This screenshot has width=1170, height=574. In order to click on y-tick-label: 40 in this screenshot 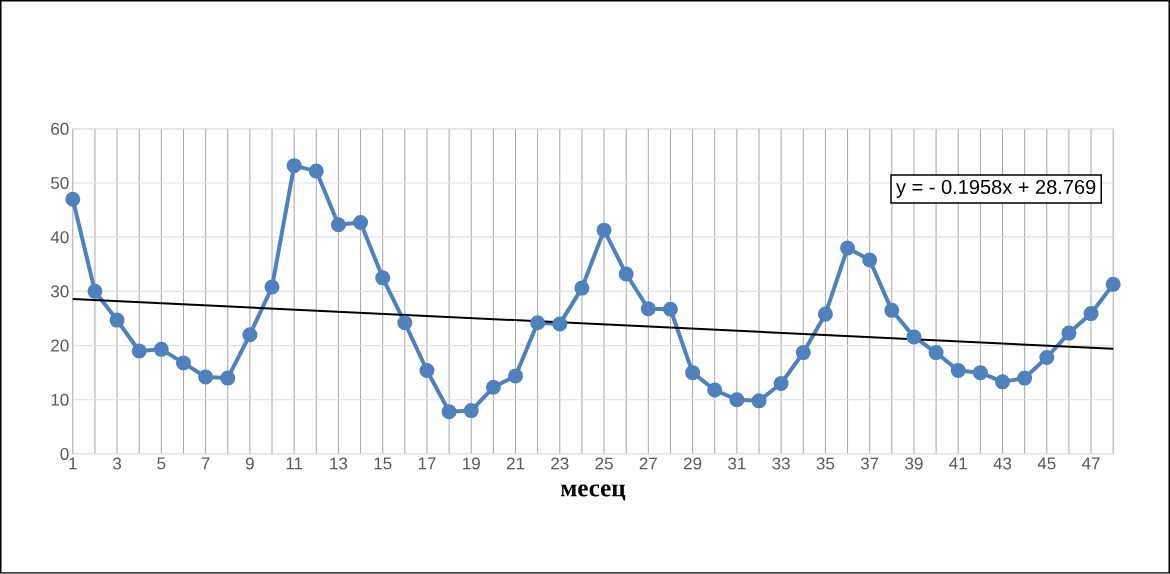, I will do `click(59, 237)`.